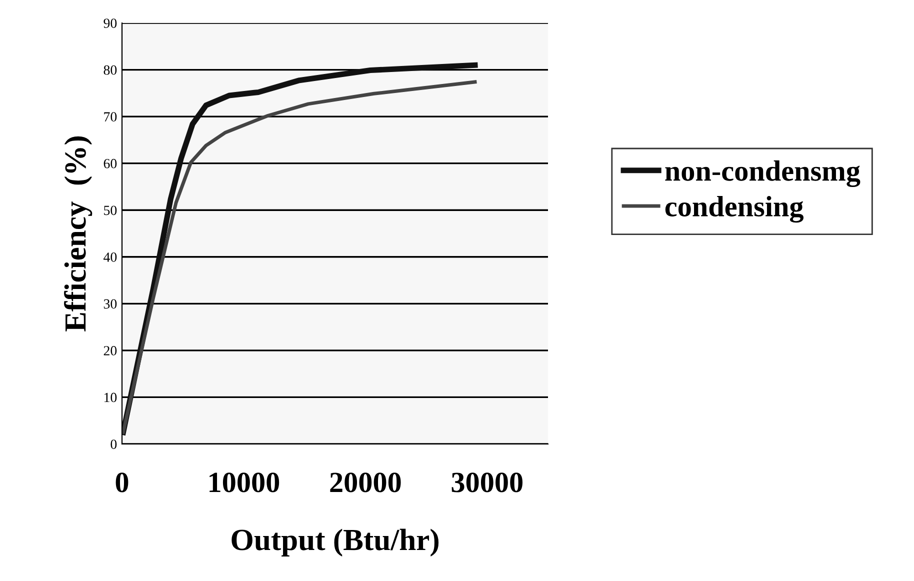 The width and height of the screenshot is (914, 581). I want to click on y-tick-label: 0, so click(113, 444).